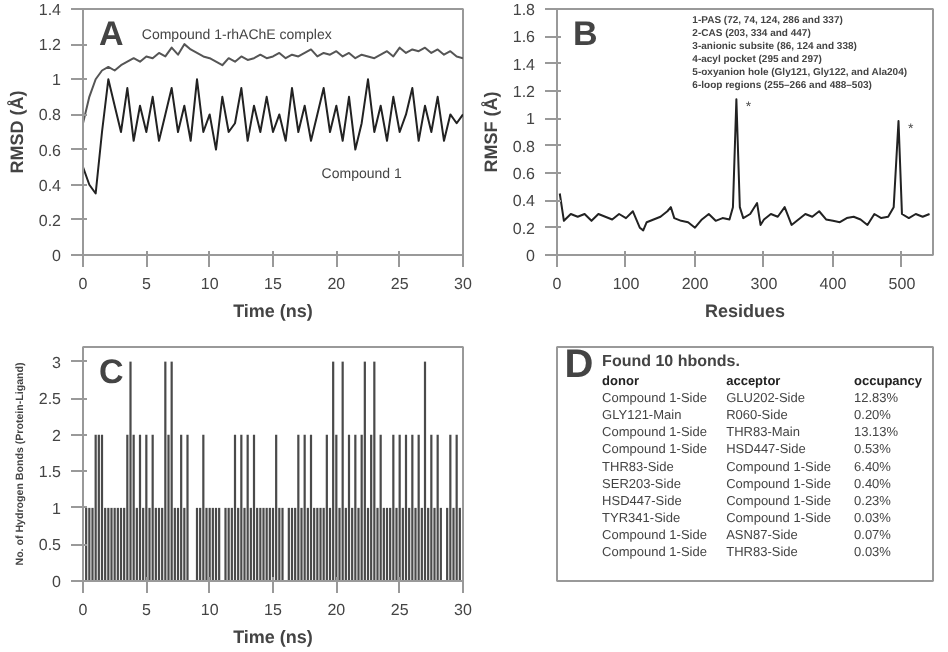  What do you see at coordinates (626, 284) in the screenshot?
I see `x-tick-label: 100` at bounding box center [626, 284].